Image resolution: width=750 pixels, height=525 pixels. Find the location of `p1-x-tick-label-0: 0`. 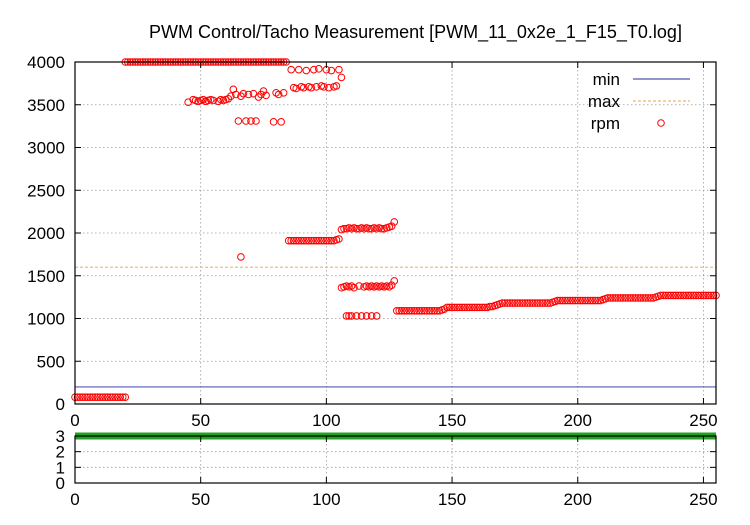

p1-x-tick-label-0: 0 is located at coordinates (74, 499).